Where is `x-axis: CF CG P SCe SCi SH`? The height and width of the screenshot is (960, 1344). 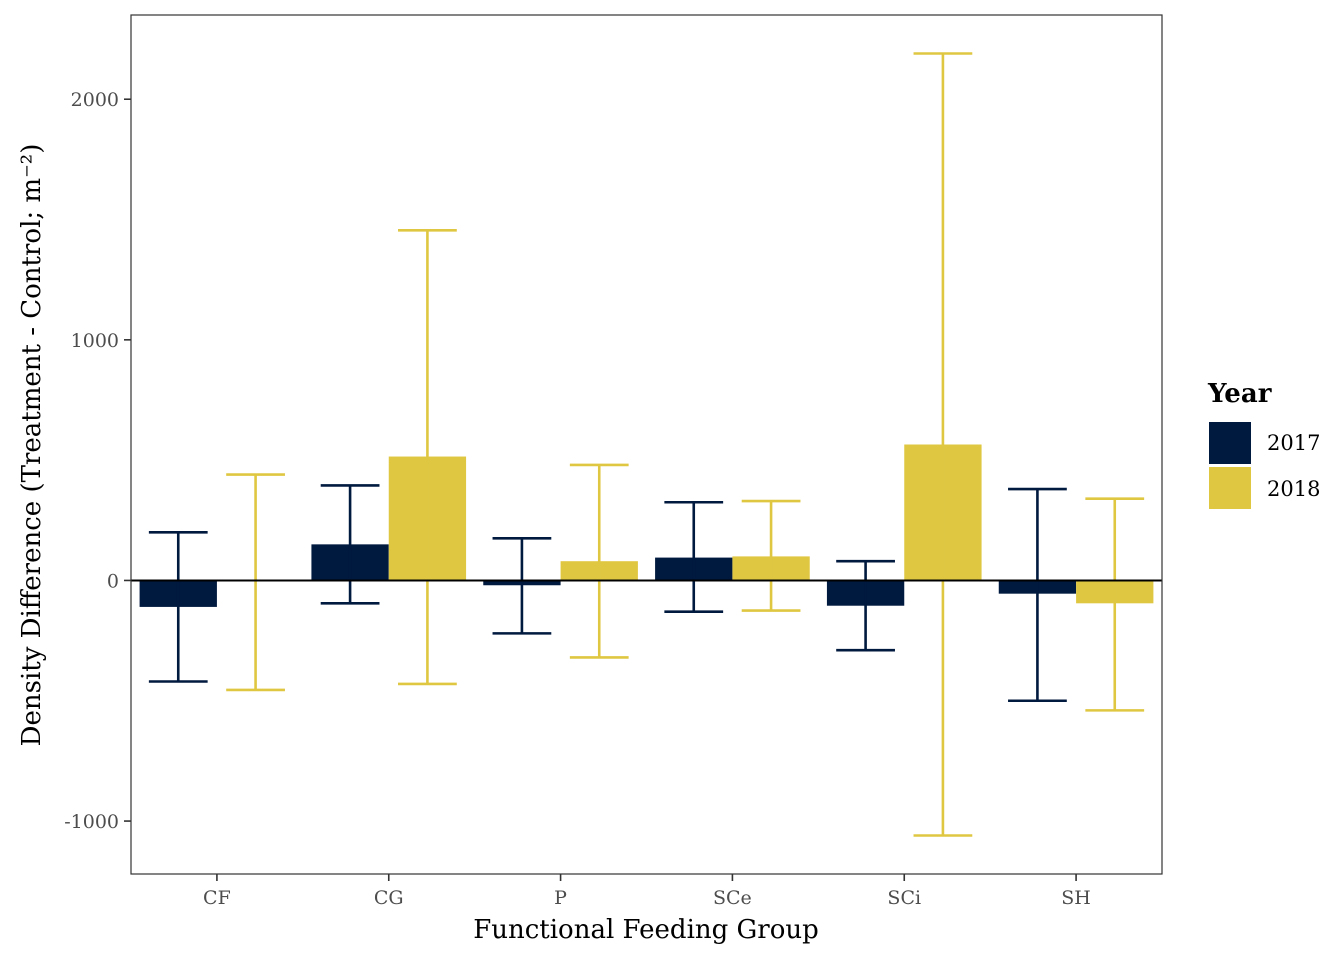 x-axis: CF CG P SCe SCi SH is located at coordinates (647, 891).